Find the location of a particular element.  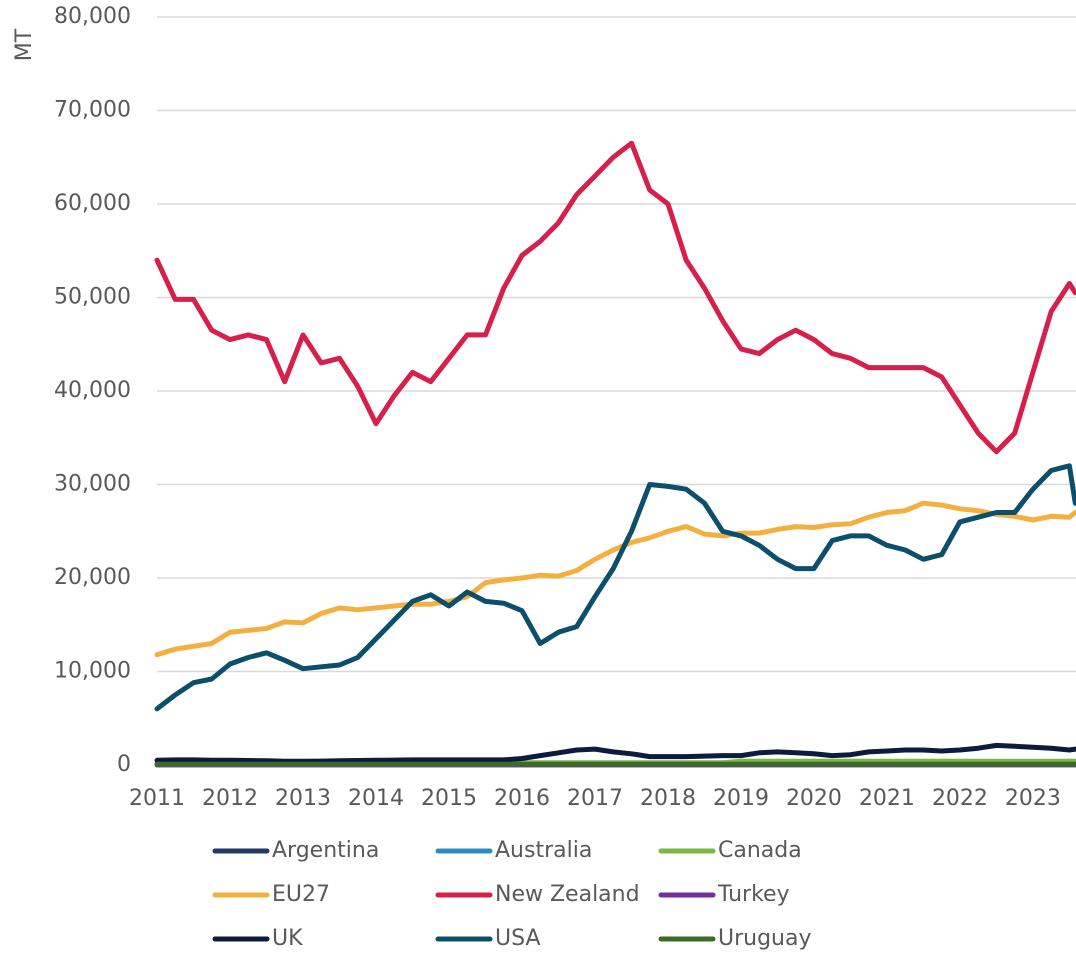

y-tick-label: 40,000 is located at coordinates (92, 390).